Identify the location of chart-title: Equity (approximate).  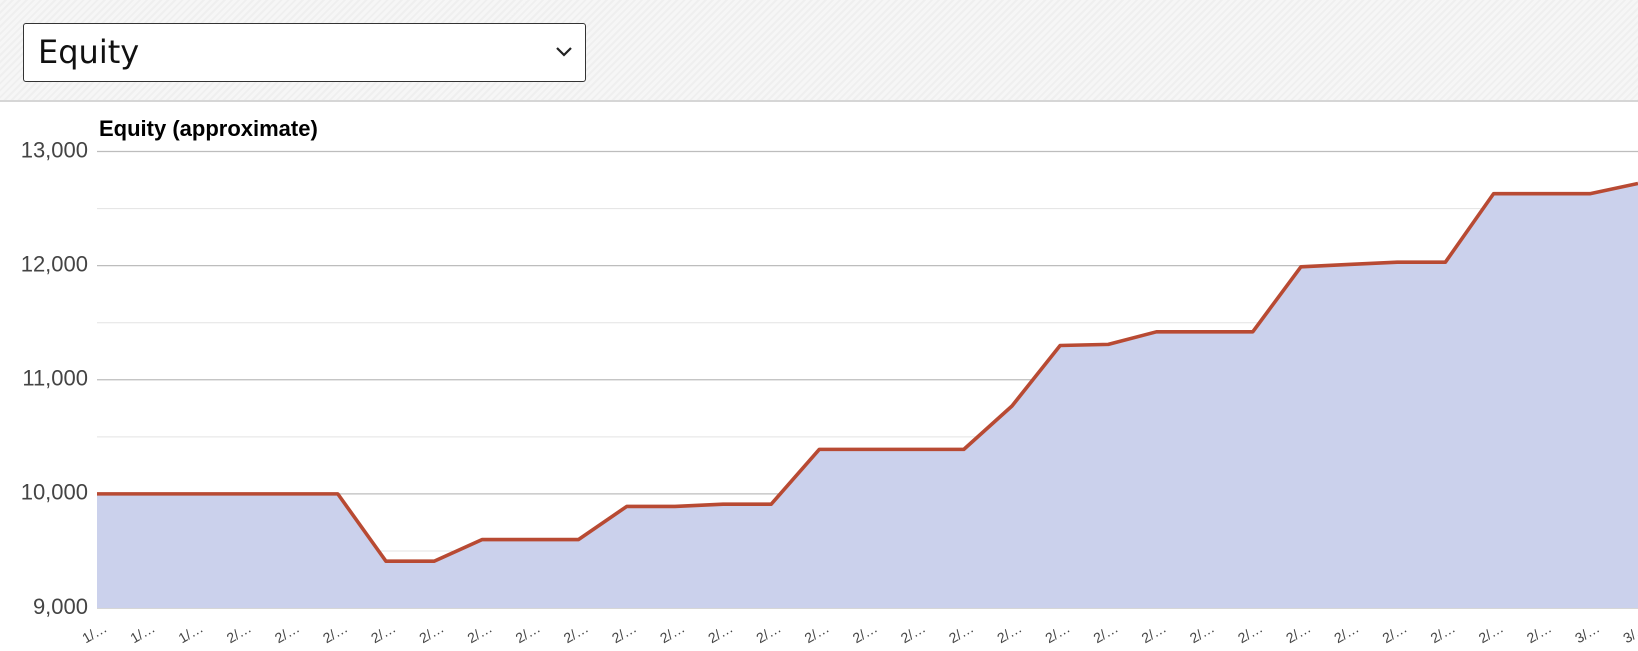
(208, 128).